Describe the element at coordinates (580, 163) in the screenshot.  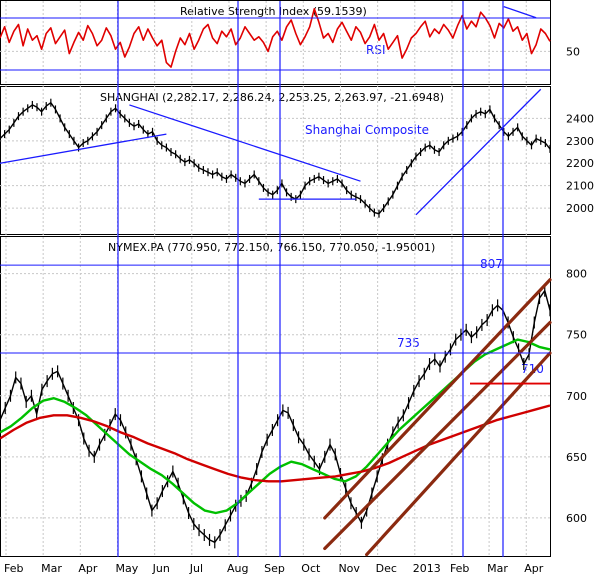
I see `value-tick-label: 2200` at that location.